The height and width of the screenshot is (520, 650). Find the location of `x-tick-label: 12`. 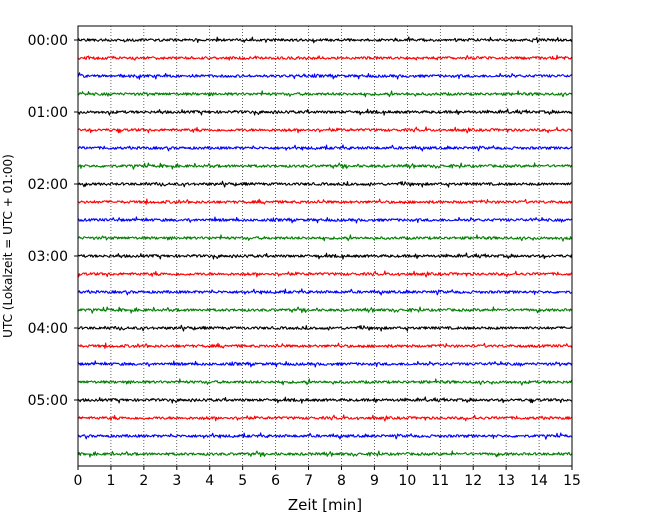

x-tick-label: 12 is located at coordinates (473, 481).